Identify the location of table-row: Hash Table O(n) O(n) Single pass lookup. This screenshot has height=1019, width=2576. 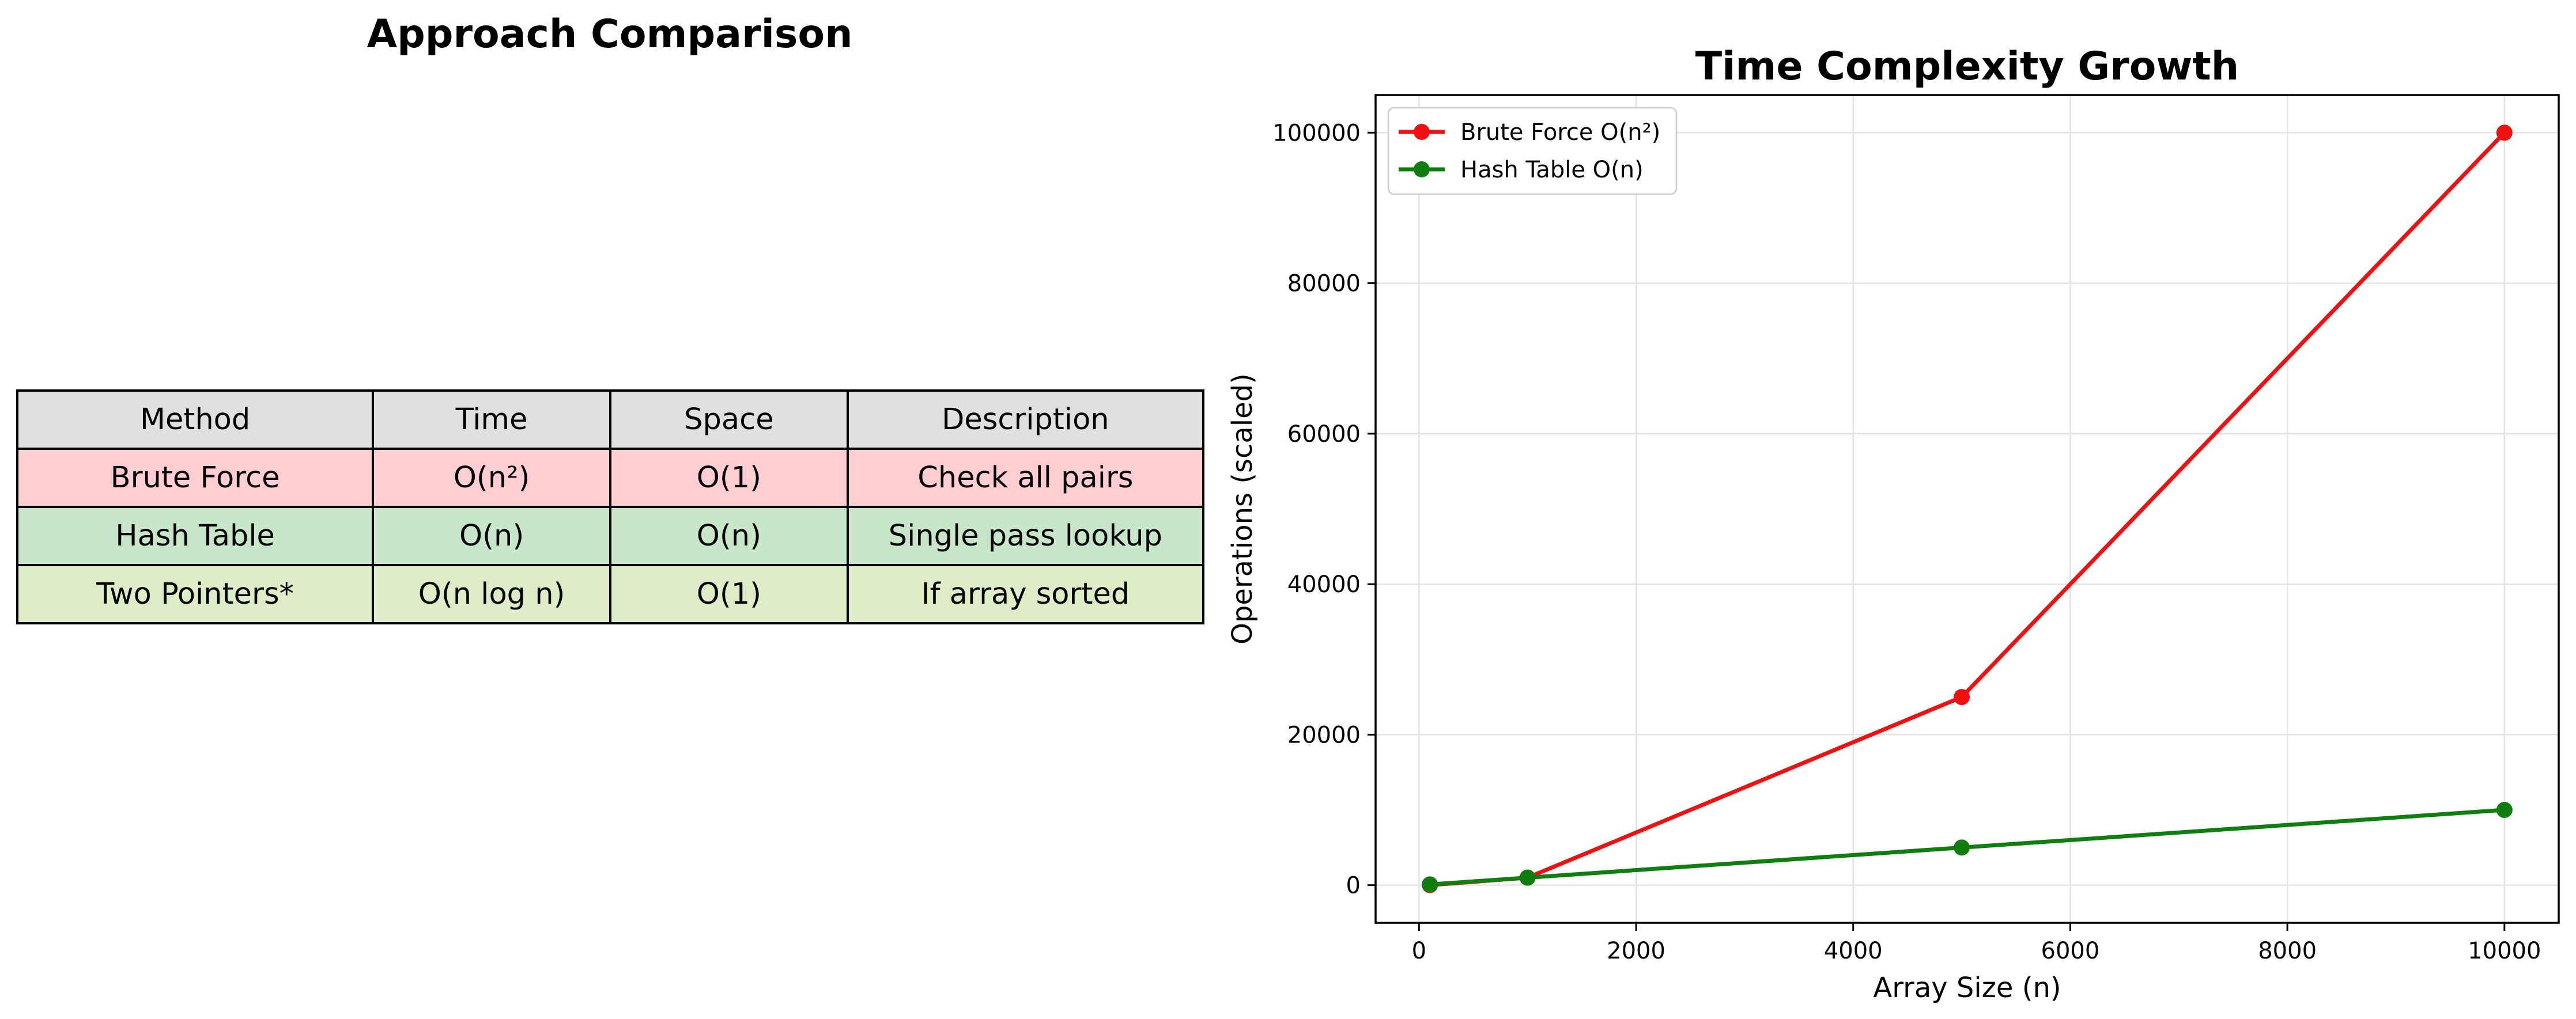
(610, 536).